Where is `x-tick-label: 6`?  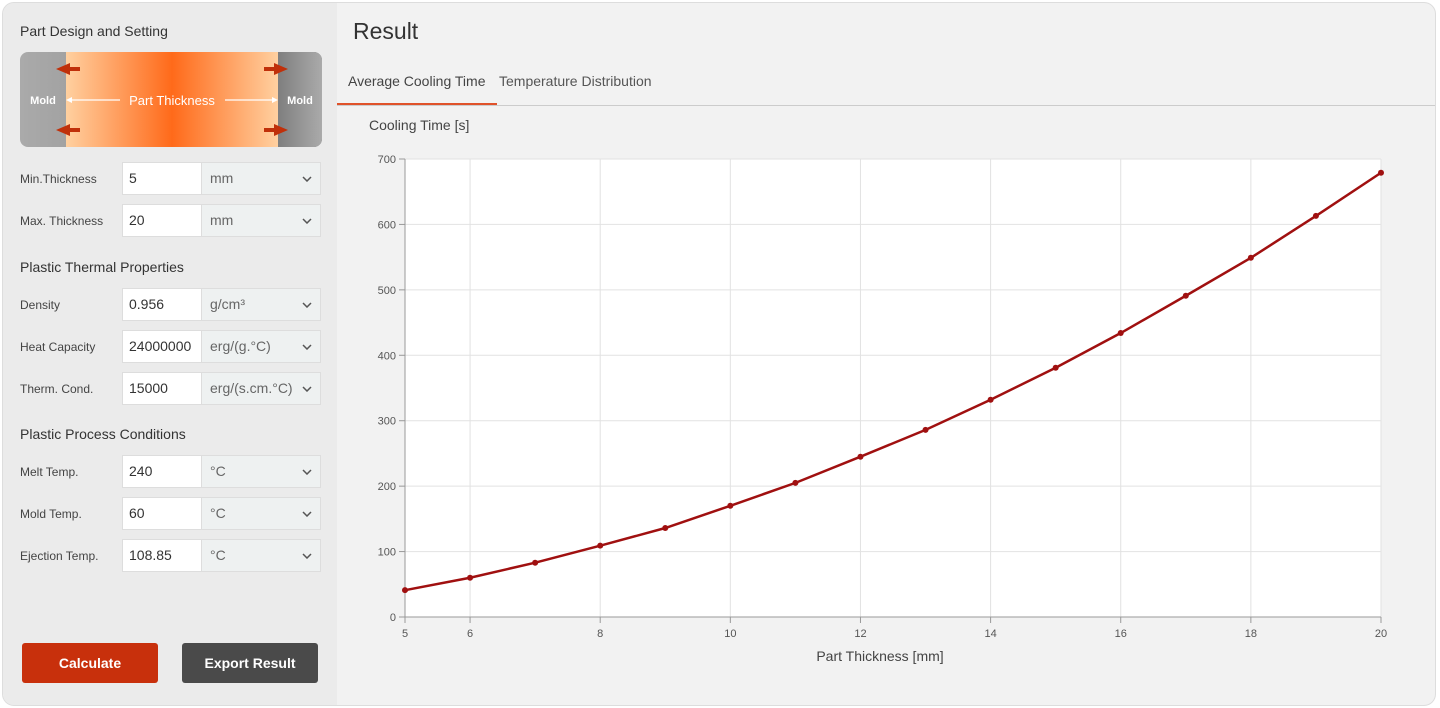 x-tick-label: 6 is located at coordinates (470, 634).